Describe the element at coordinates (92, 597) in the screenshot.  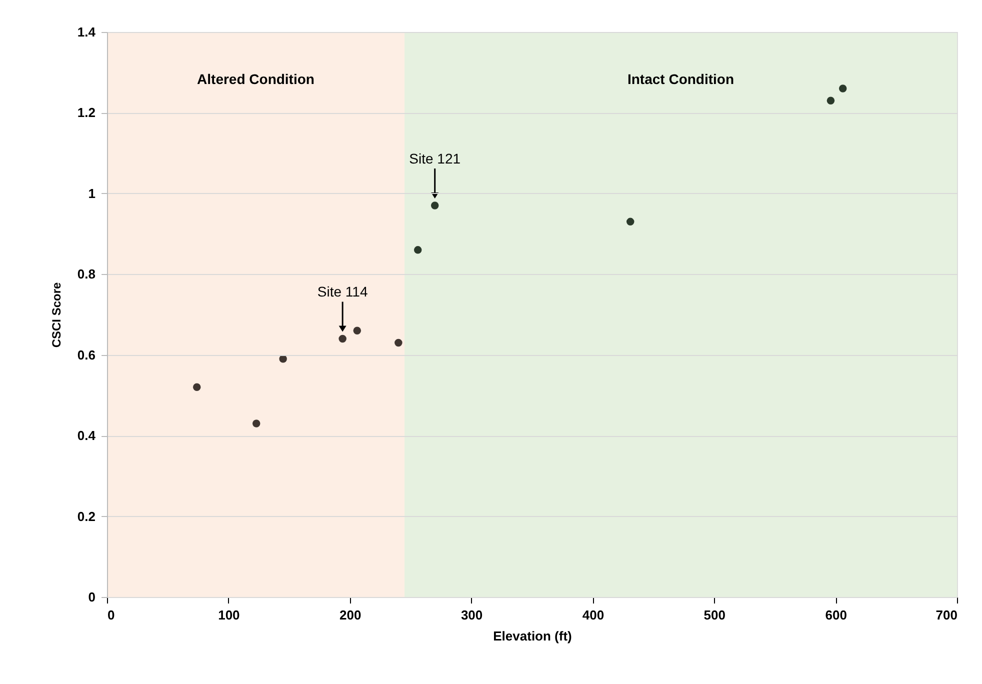
I see `y-tick-label: 0` at that location.